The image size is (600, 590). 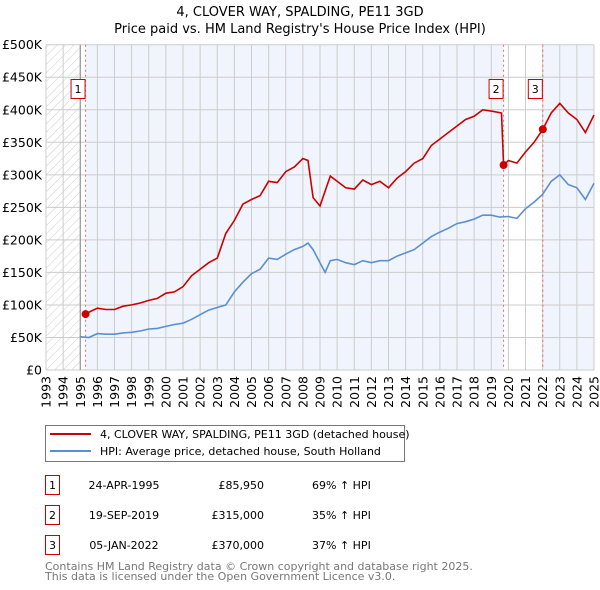 I want to click on x-tick-label: 1999, so click(x=148, y=392).